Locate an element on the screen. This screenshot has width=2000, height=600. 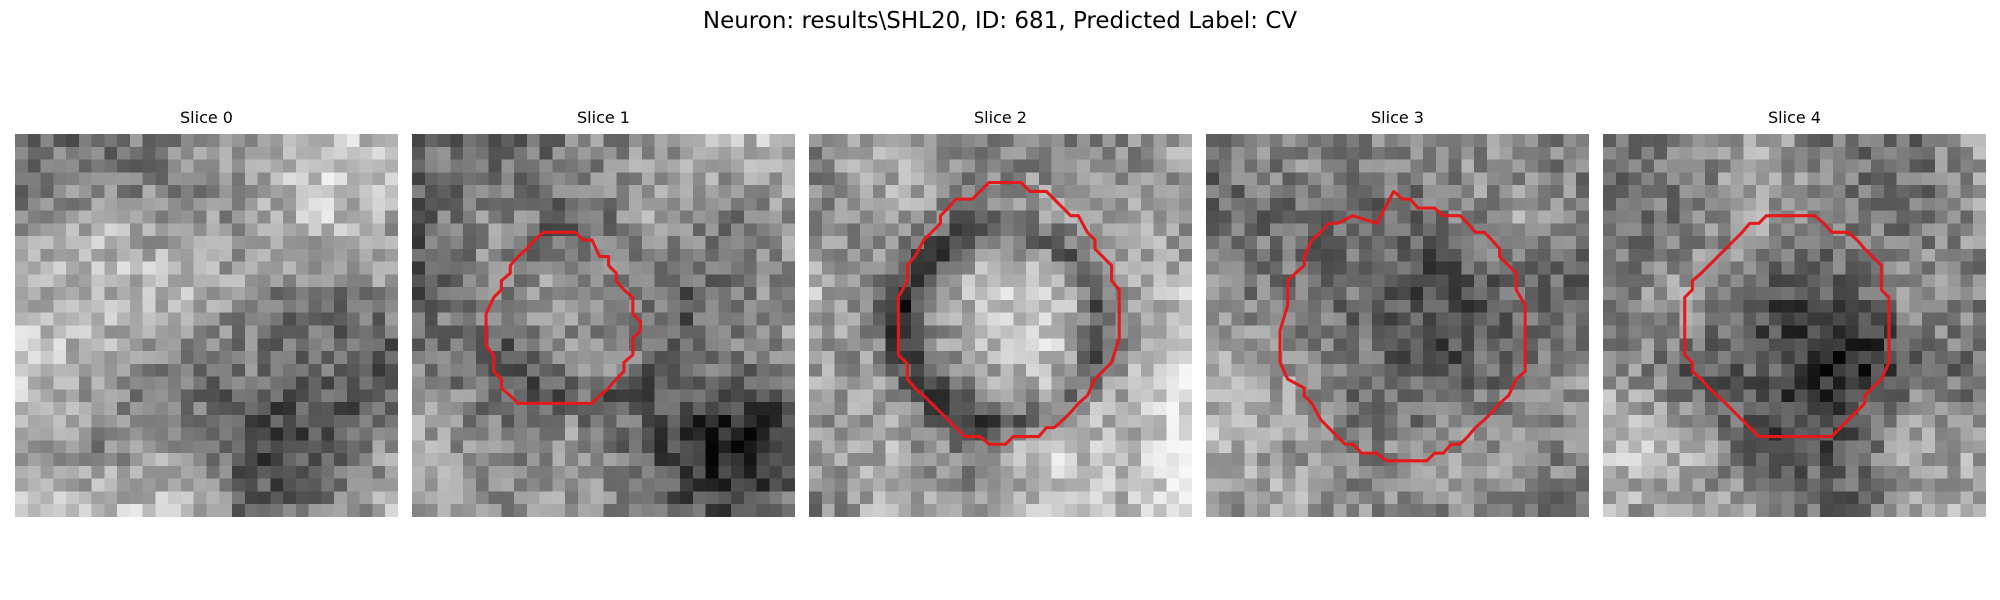
slice-panel-0: Slice 0 is located at coordinates (206, 313).